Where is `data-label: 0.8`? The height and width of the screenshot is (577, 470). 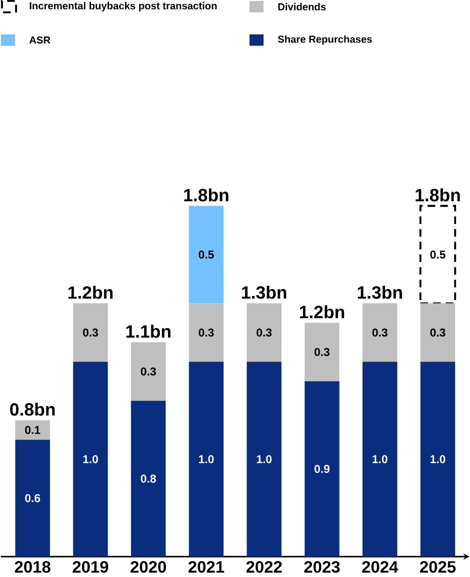
data-label: 0.8 is located at coordinates (148, 478).